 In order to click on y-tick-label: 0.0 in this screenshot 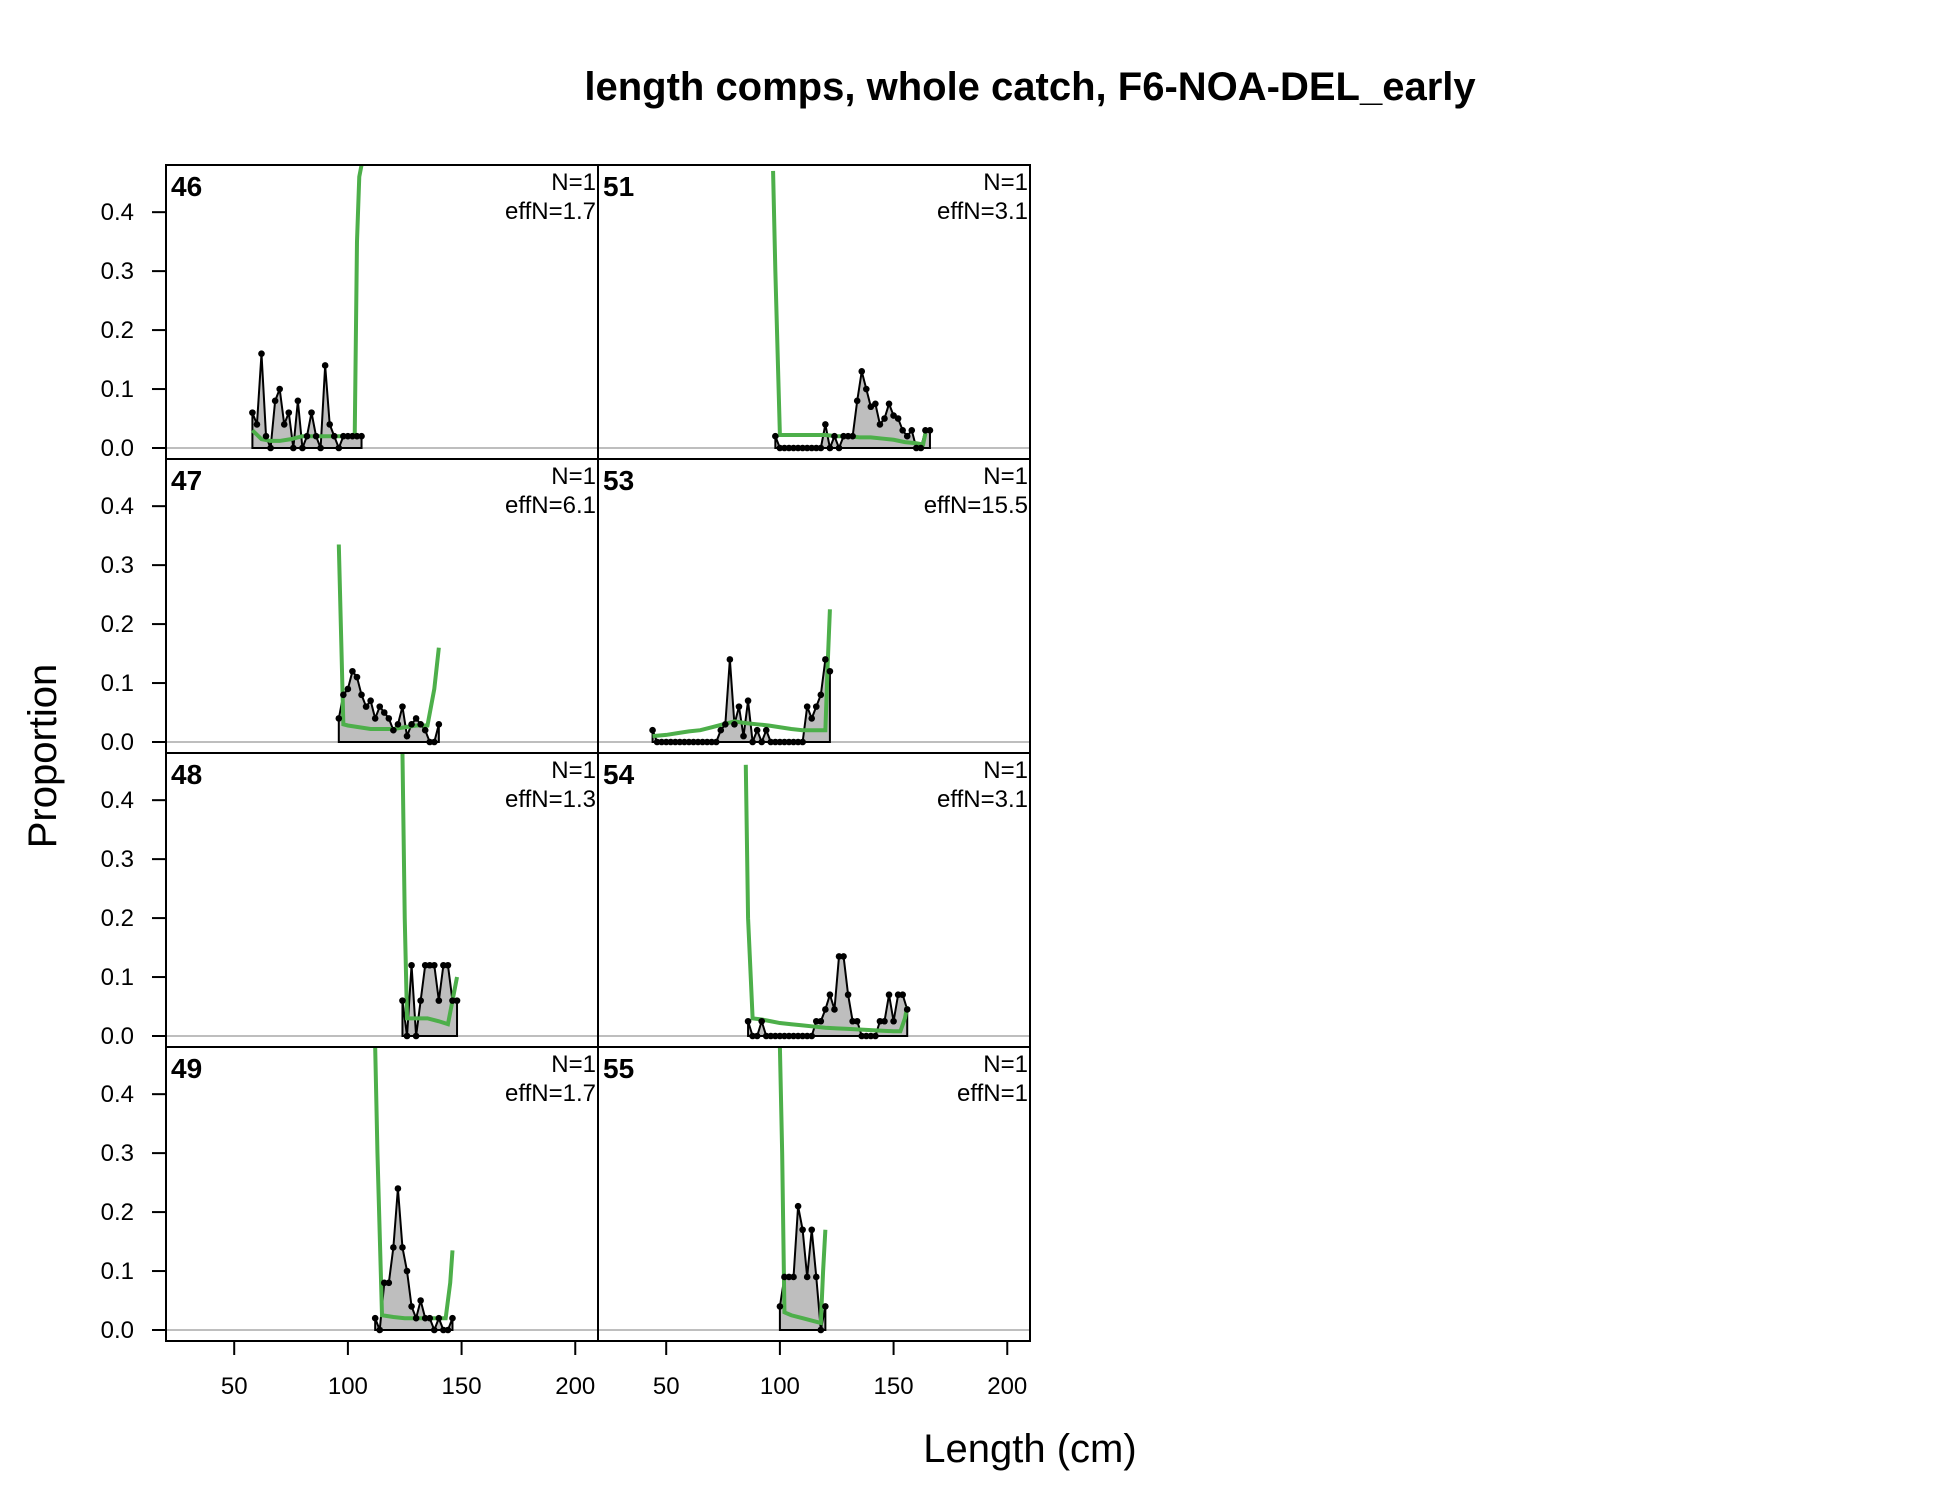, I will do `click(117, 1330)`.